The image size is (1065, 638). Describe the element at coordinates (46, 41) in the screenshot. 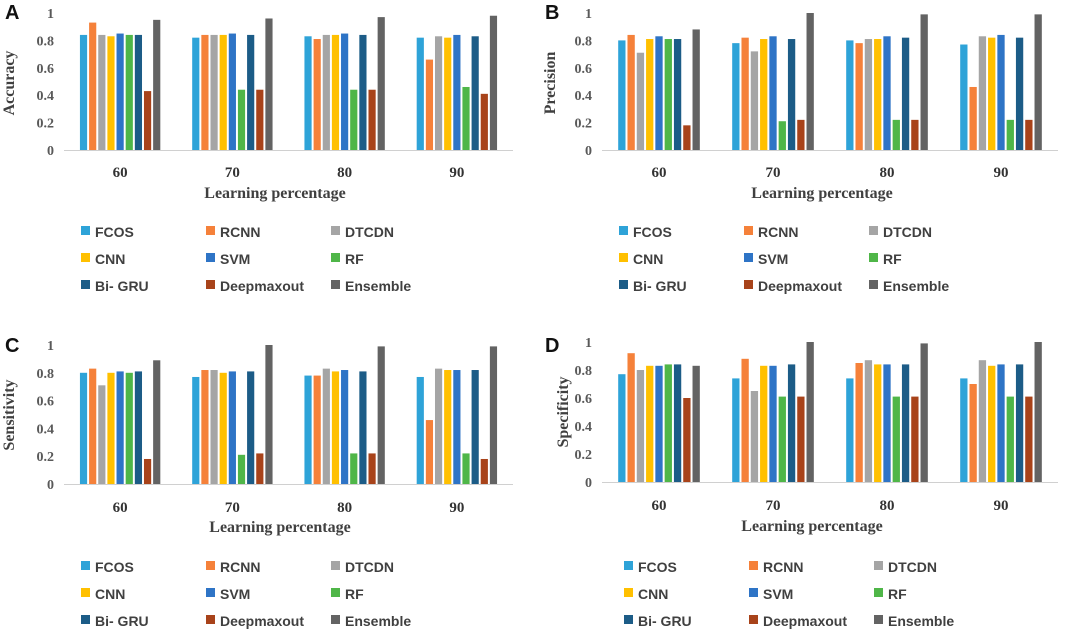

I see `y-tick-label: 0.8` at that location.